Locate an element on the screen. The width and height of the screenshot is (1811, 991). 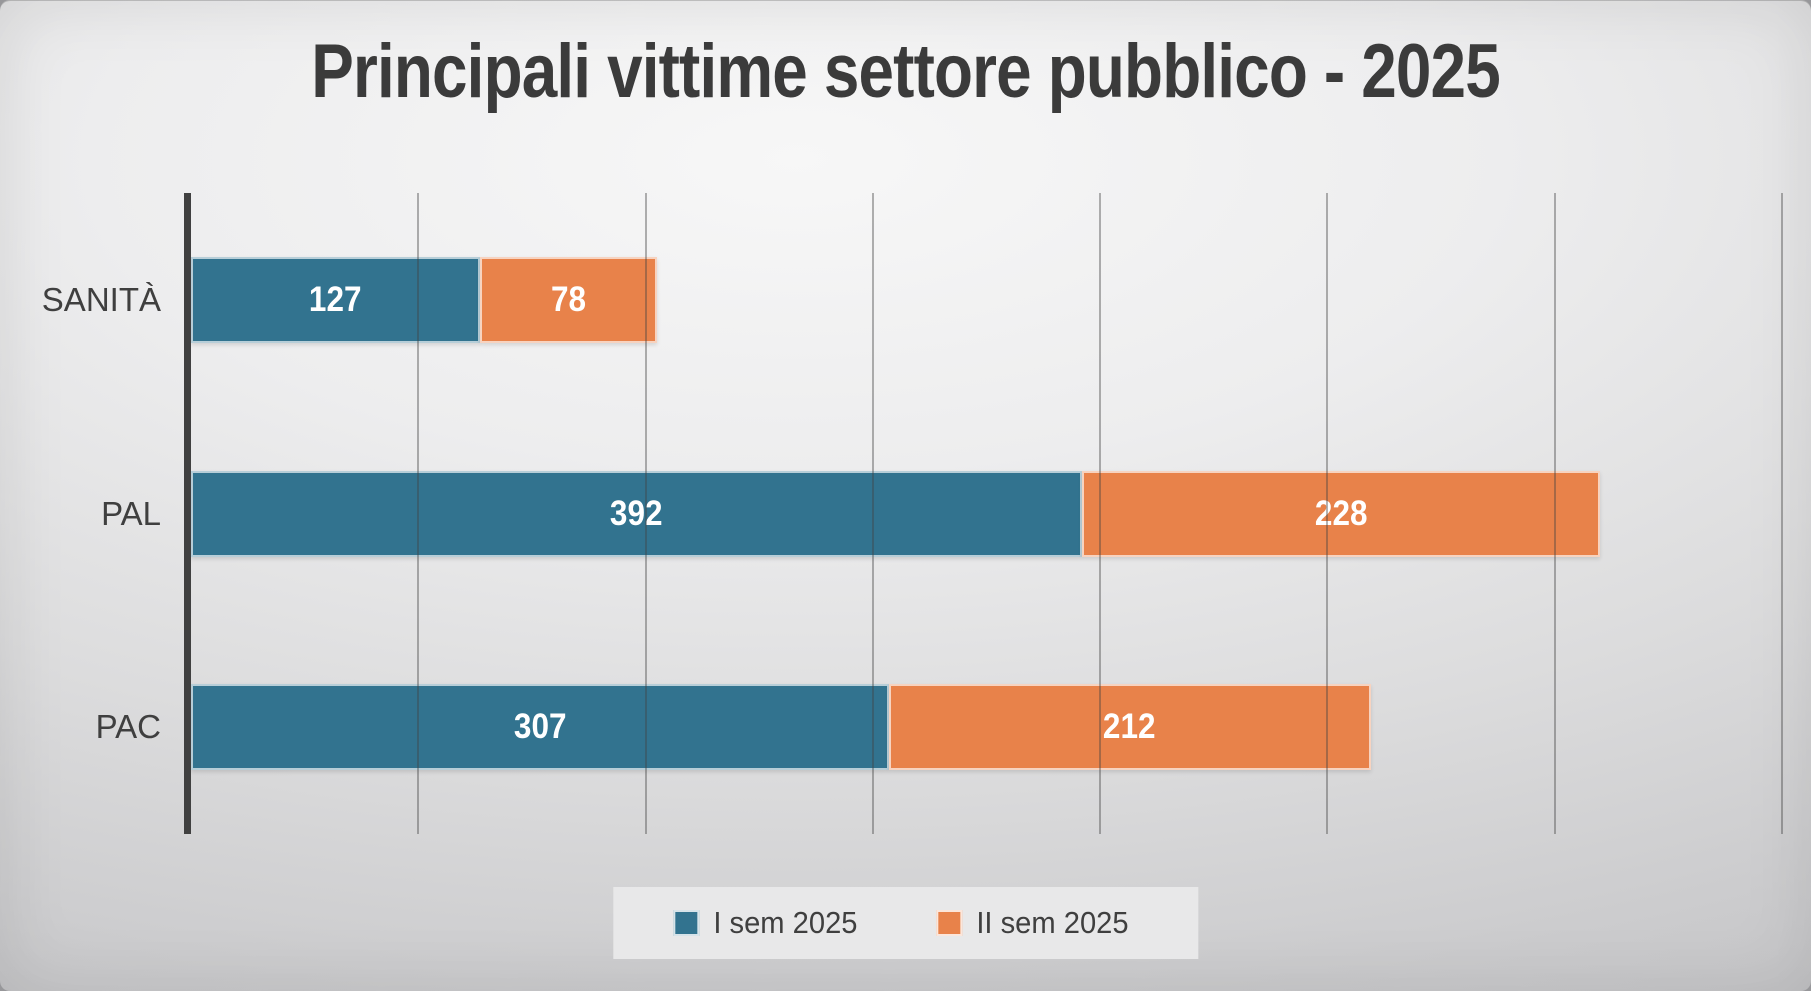
bar-segment-pal-ii-sem-2025: 228 is located at coordinates (1341, 513).